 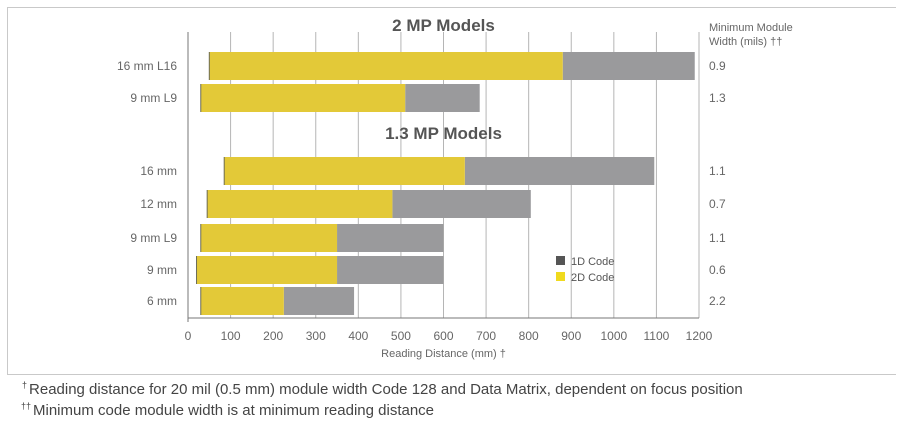 I want to click on x-tick-label: 200, so click(x=273, y=336).